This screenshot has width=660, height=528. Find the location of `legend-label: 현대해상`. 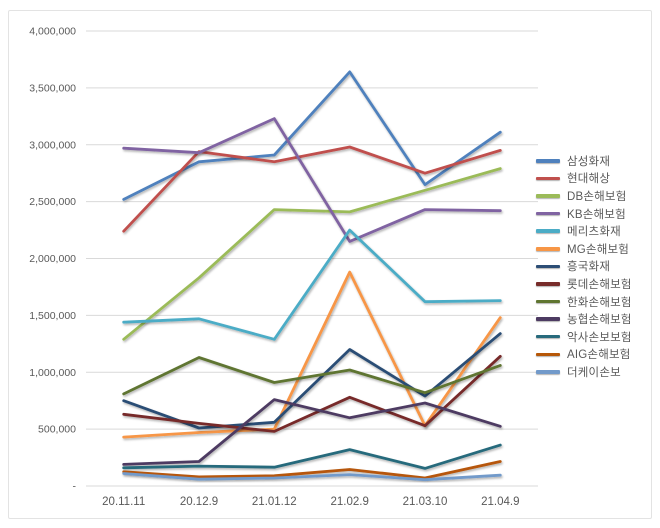

legend-label: 현대해상 is located at coordinates (589, 179).